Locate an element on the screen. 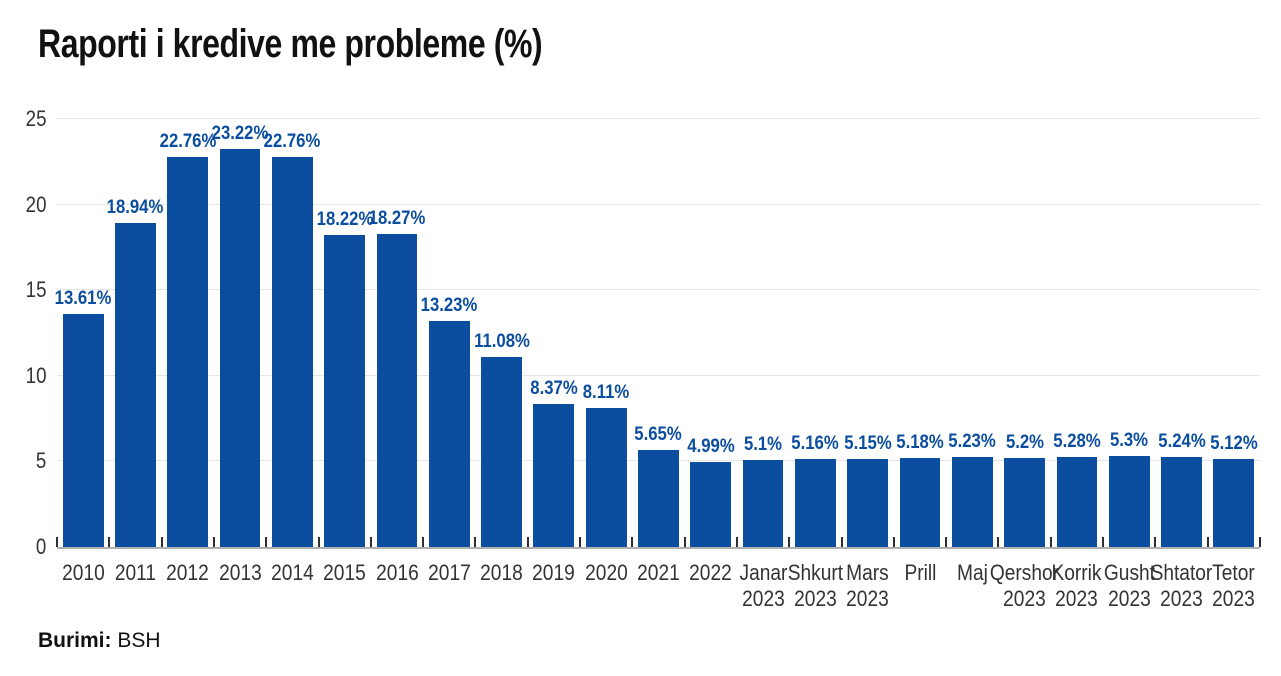  y-axis-label: 15 is located at coordinates (35, 290).